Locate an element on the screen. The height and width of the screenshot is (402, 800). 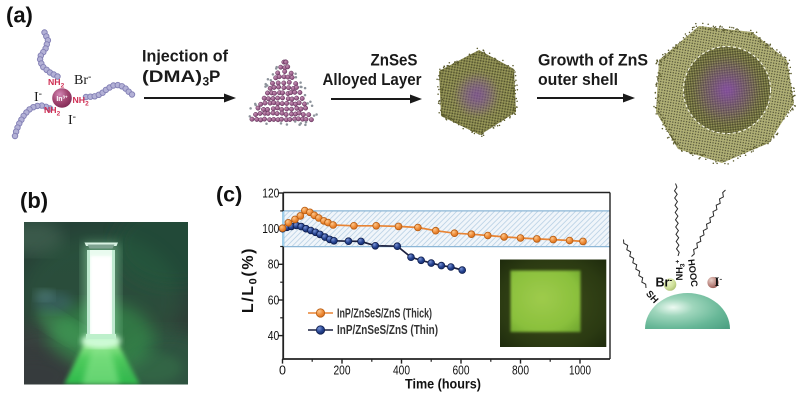
svg-text: InP/ZnSeS/ZnS (Thick) is located at coordinates (384, 314).